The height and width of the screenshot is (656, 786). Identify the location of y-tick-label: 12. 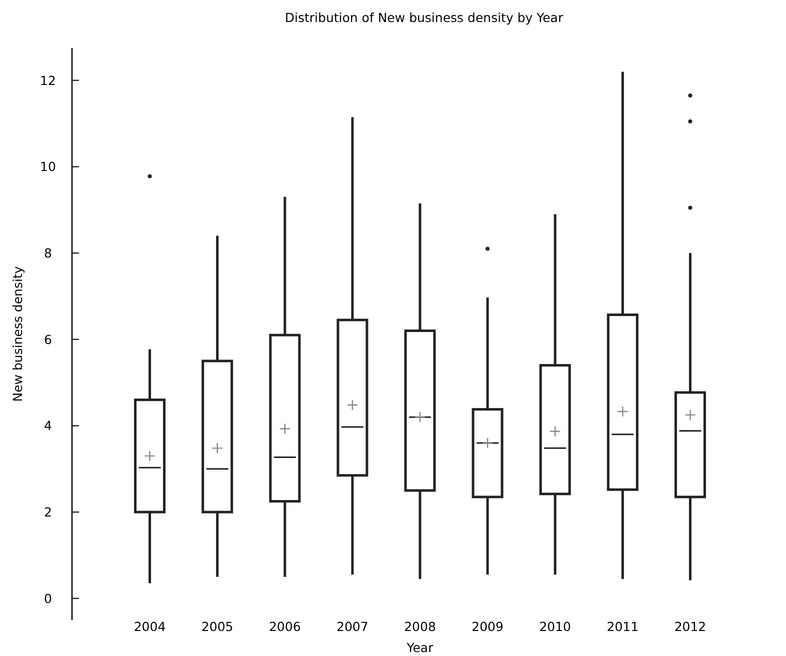
(48, 80).